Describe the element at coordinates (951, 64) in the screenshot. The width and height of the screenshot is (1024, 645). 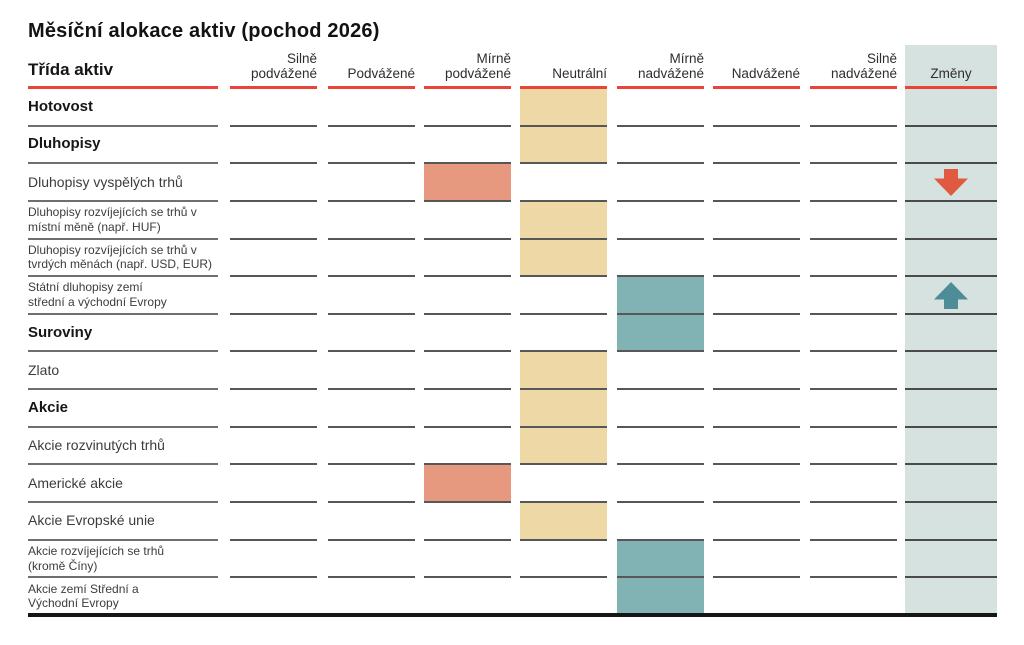
I see `column-header-changes: Změny` at that location.